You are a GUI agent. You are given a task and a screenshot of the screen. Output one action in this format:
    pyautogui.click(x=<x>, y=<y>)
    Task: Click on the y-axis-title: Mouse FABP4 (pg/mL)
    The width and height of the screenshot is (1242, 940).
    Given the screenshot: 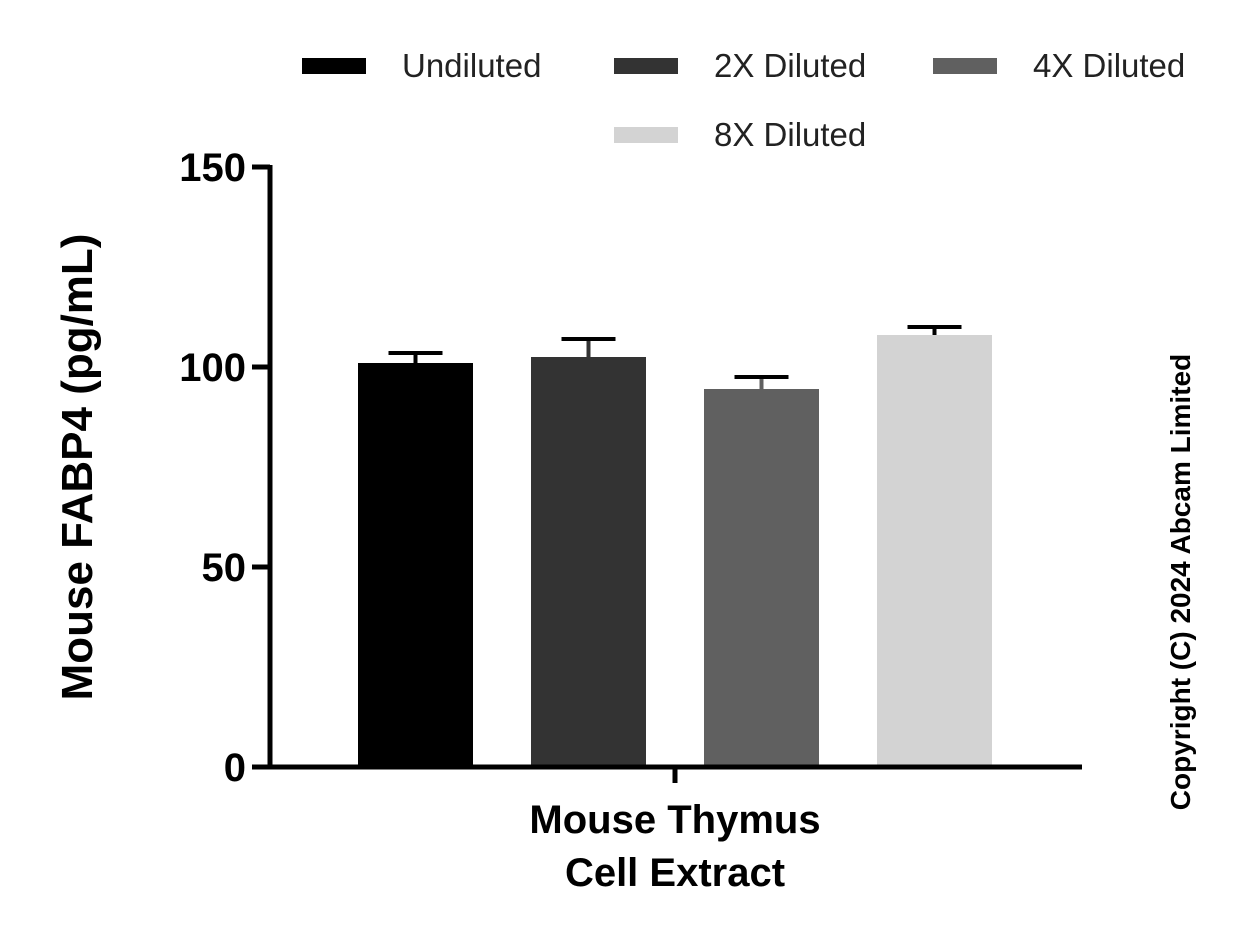 What is the action you would take?
    pyautogui.click(x=77, y=467)
    